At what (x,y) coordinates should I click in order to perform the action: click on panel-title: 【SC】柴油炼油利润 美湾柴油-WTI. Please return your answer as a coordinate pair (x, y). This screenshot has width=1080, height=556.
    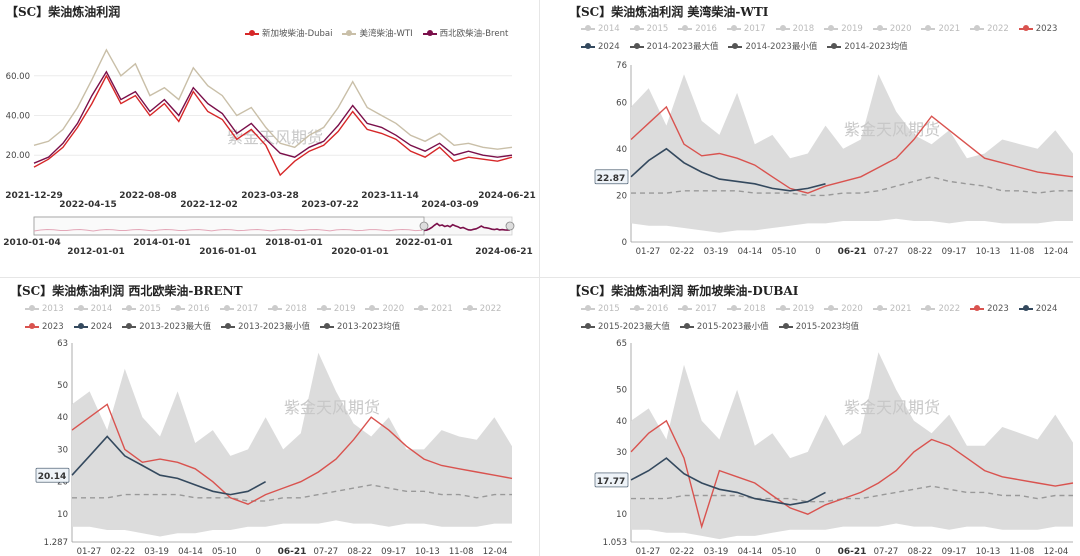
    Looking at the image, I should click on (669, 12).